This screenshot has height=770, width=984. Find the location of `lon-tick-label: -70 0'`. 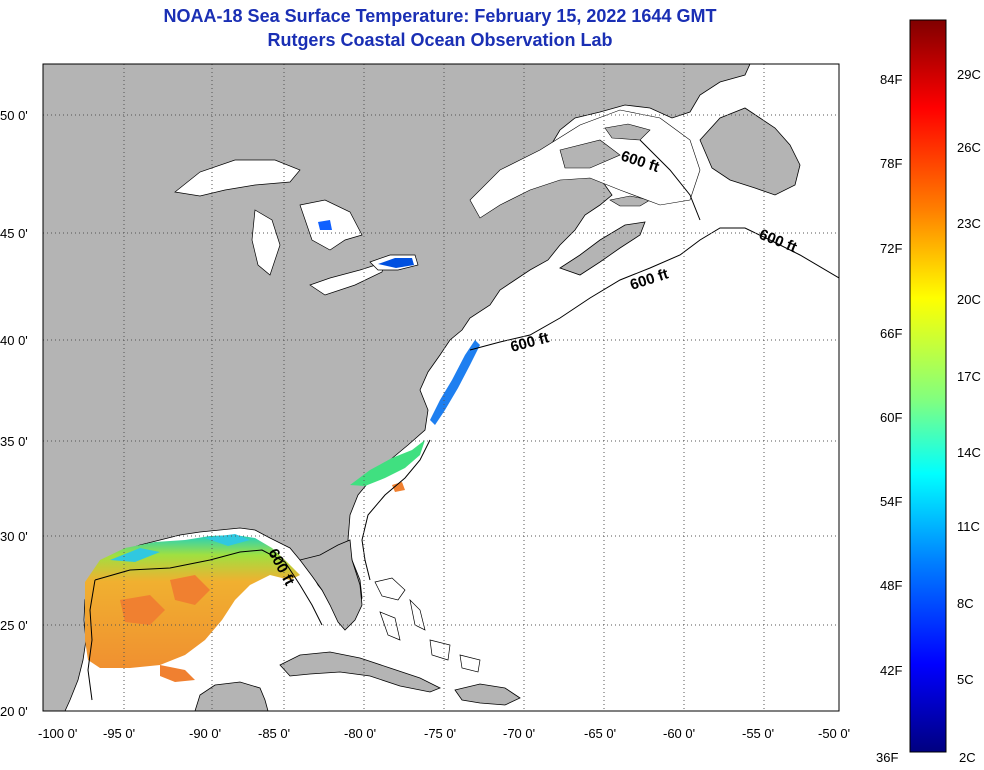

lon-tick-label: -70 0' is located at coordinates (519, 733).